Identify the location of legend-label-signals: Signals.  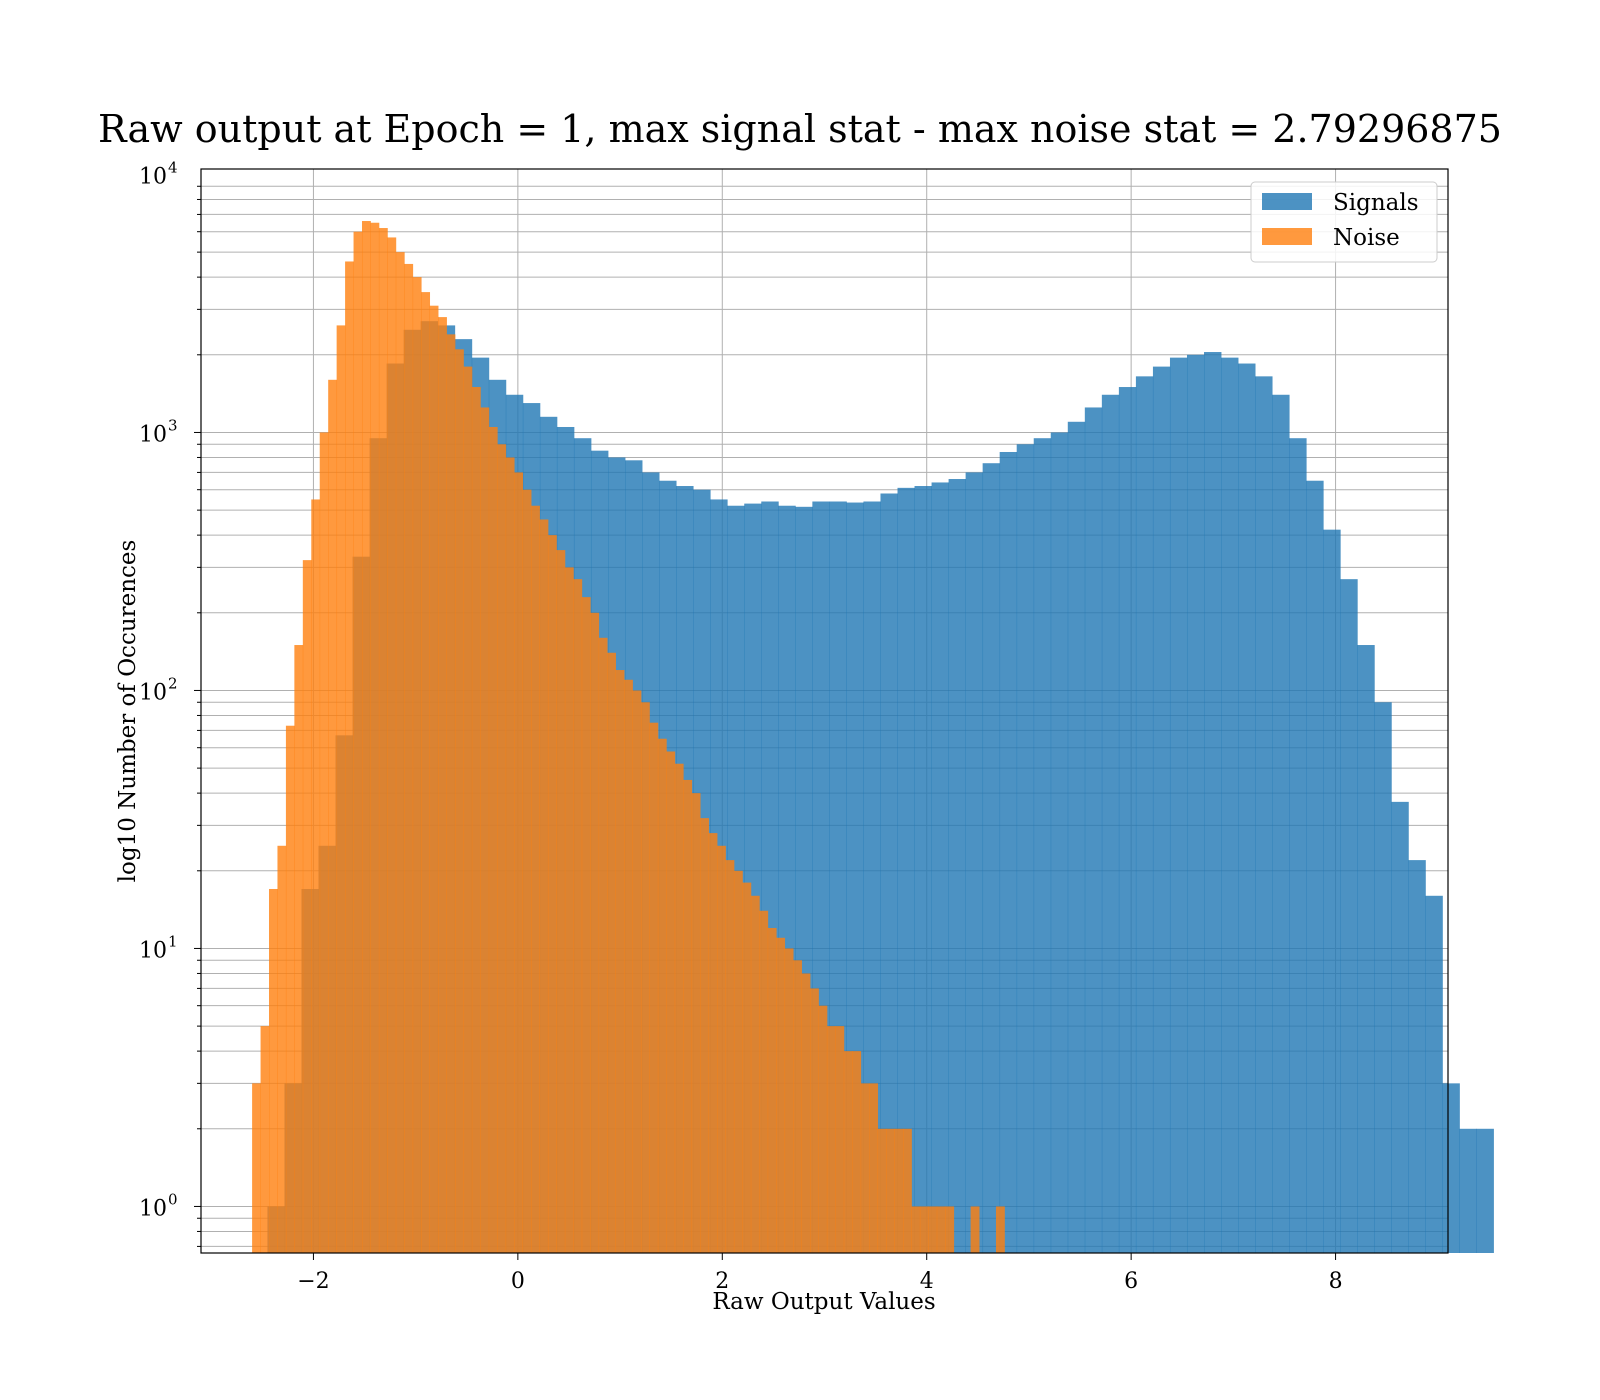
(1376, 203).